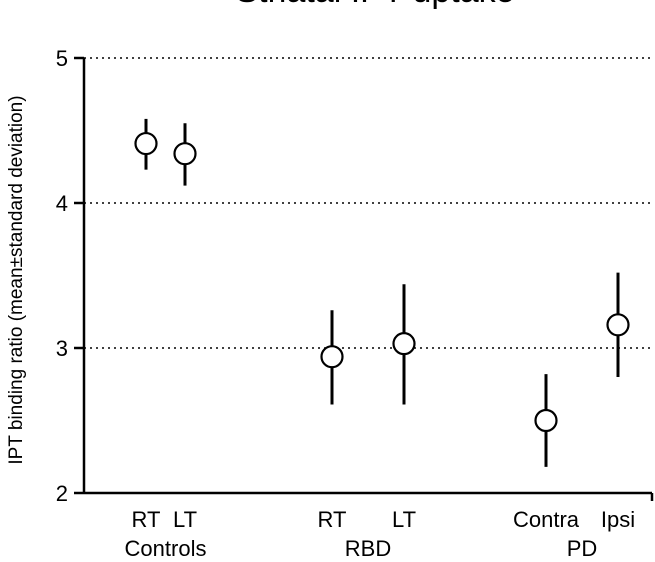 Image resolution: width=655 pixels, height=562 pixels. Describe the element at coordinates (62, 276) in the screenshot. I see `y-tick-labels: 2 3 4 5` at that location.